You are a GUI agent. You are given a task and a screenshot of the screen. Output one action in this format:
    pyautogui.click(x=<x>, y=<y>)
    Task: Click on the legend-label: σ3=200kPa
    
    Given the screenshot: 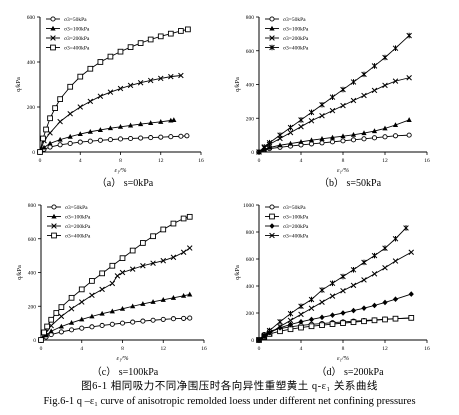 What is the action you would take?
    pyautogui.click(x=296, y=39)
    